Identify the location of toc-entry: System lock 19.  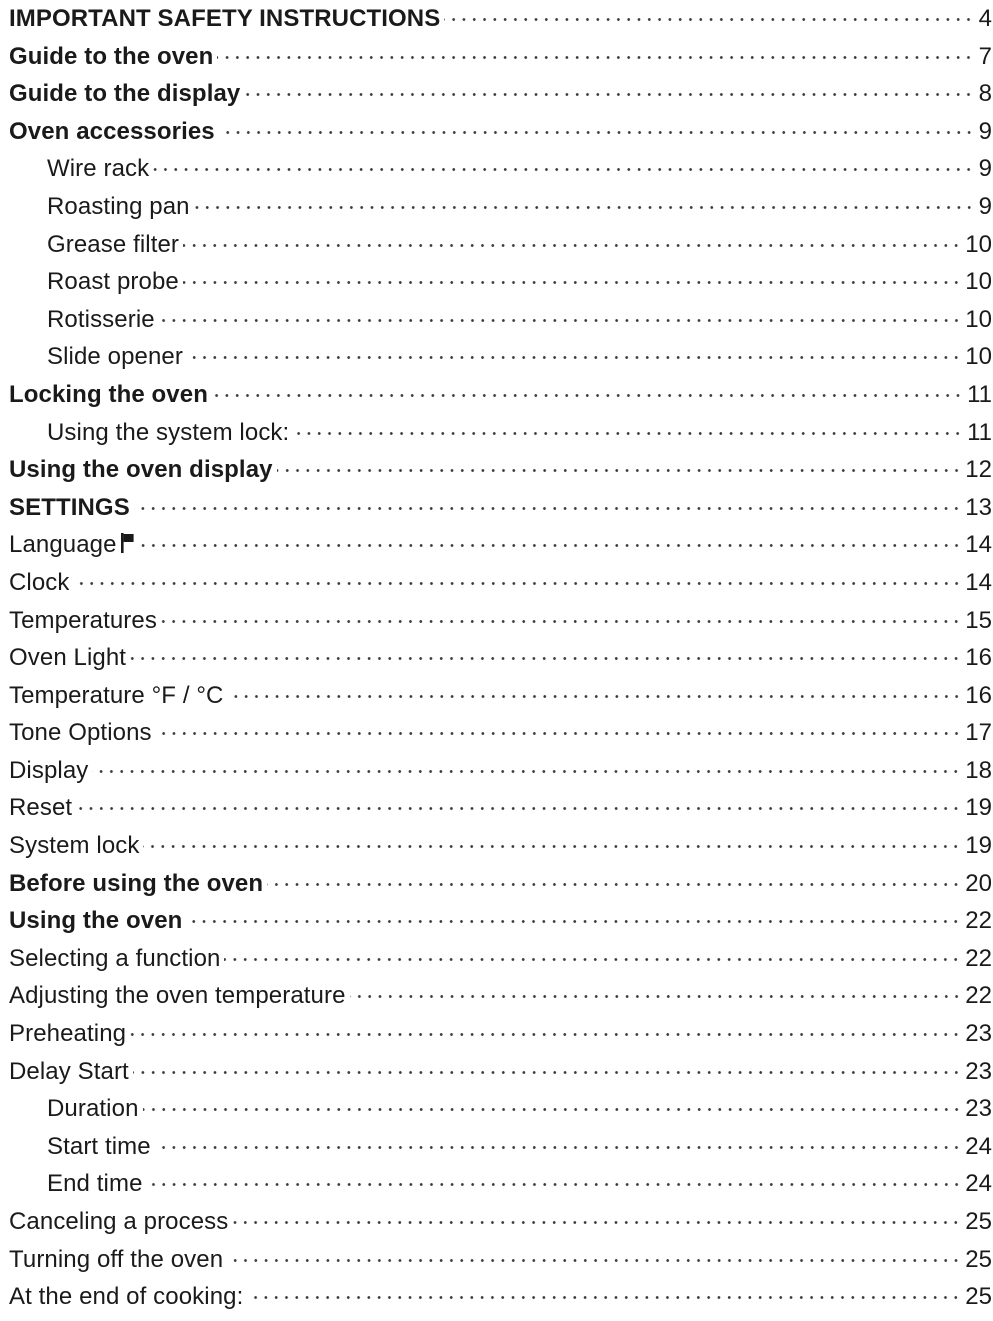
(500, 851).